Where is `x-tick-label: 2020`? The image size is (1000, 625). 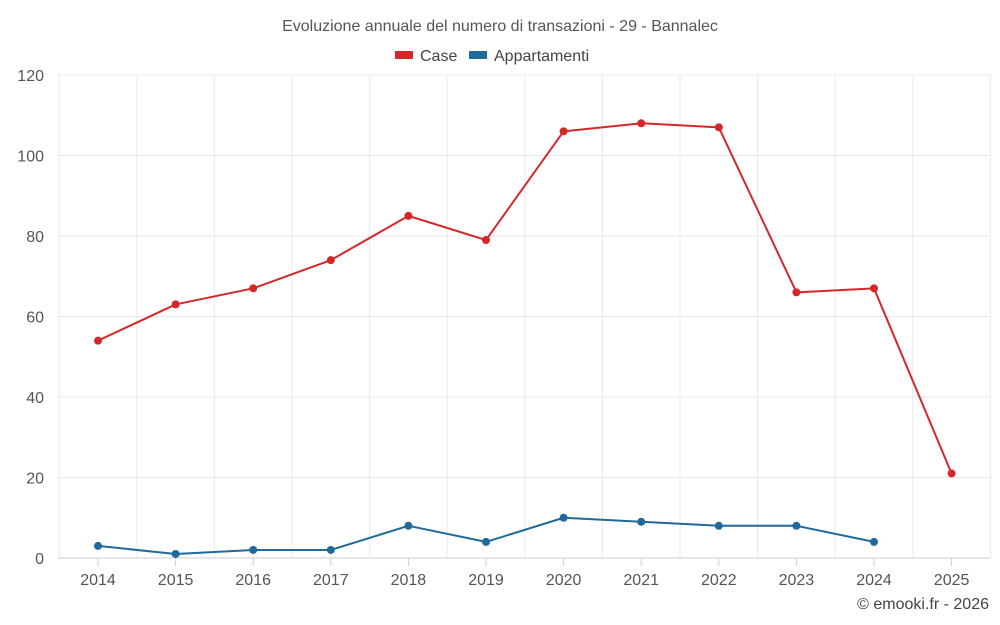
x-tick-label: 2020 is located at coordinates (564, 580).